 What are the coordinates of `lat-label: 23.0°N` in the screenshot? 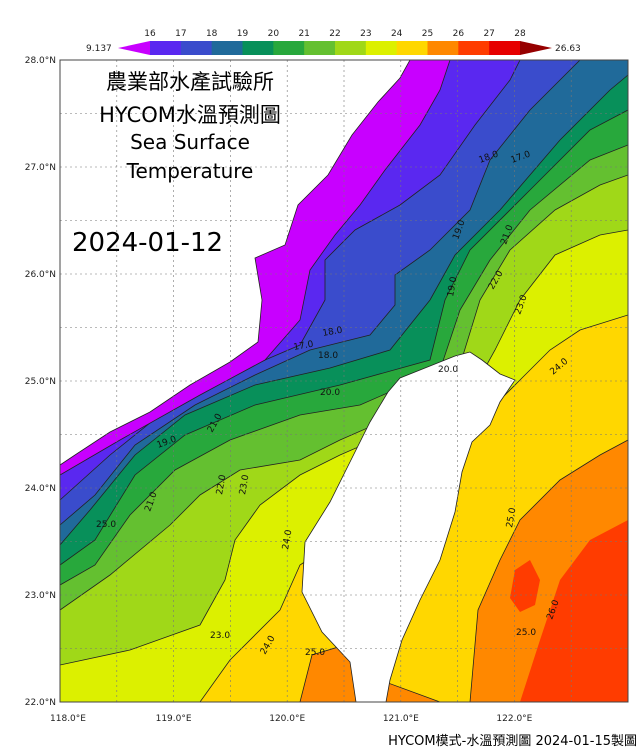 It's located at (40, 596).